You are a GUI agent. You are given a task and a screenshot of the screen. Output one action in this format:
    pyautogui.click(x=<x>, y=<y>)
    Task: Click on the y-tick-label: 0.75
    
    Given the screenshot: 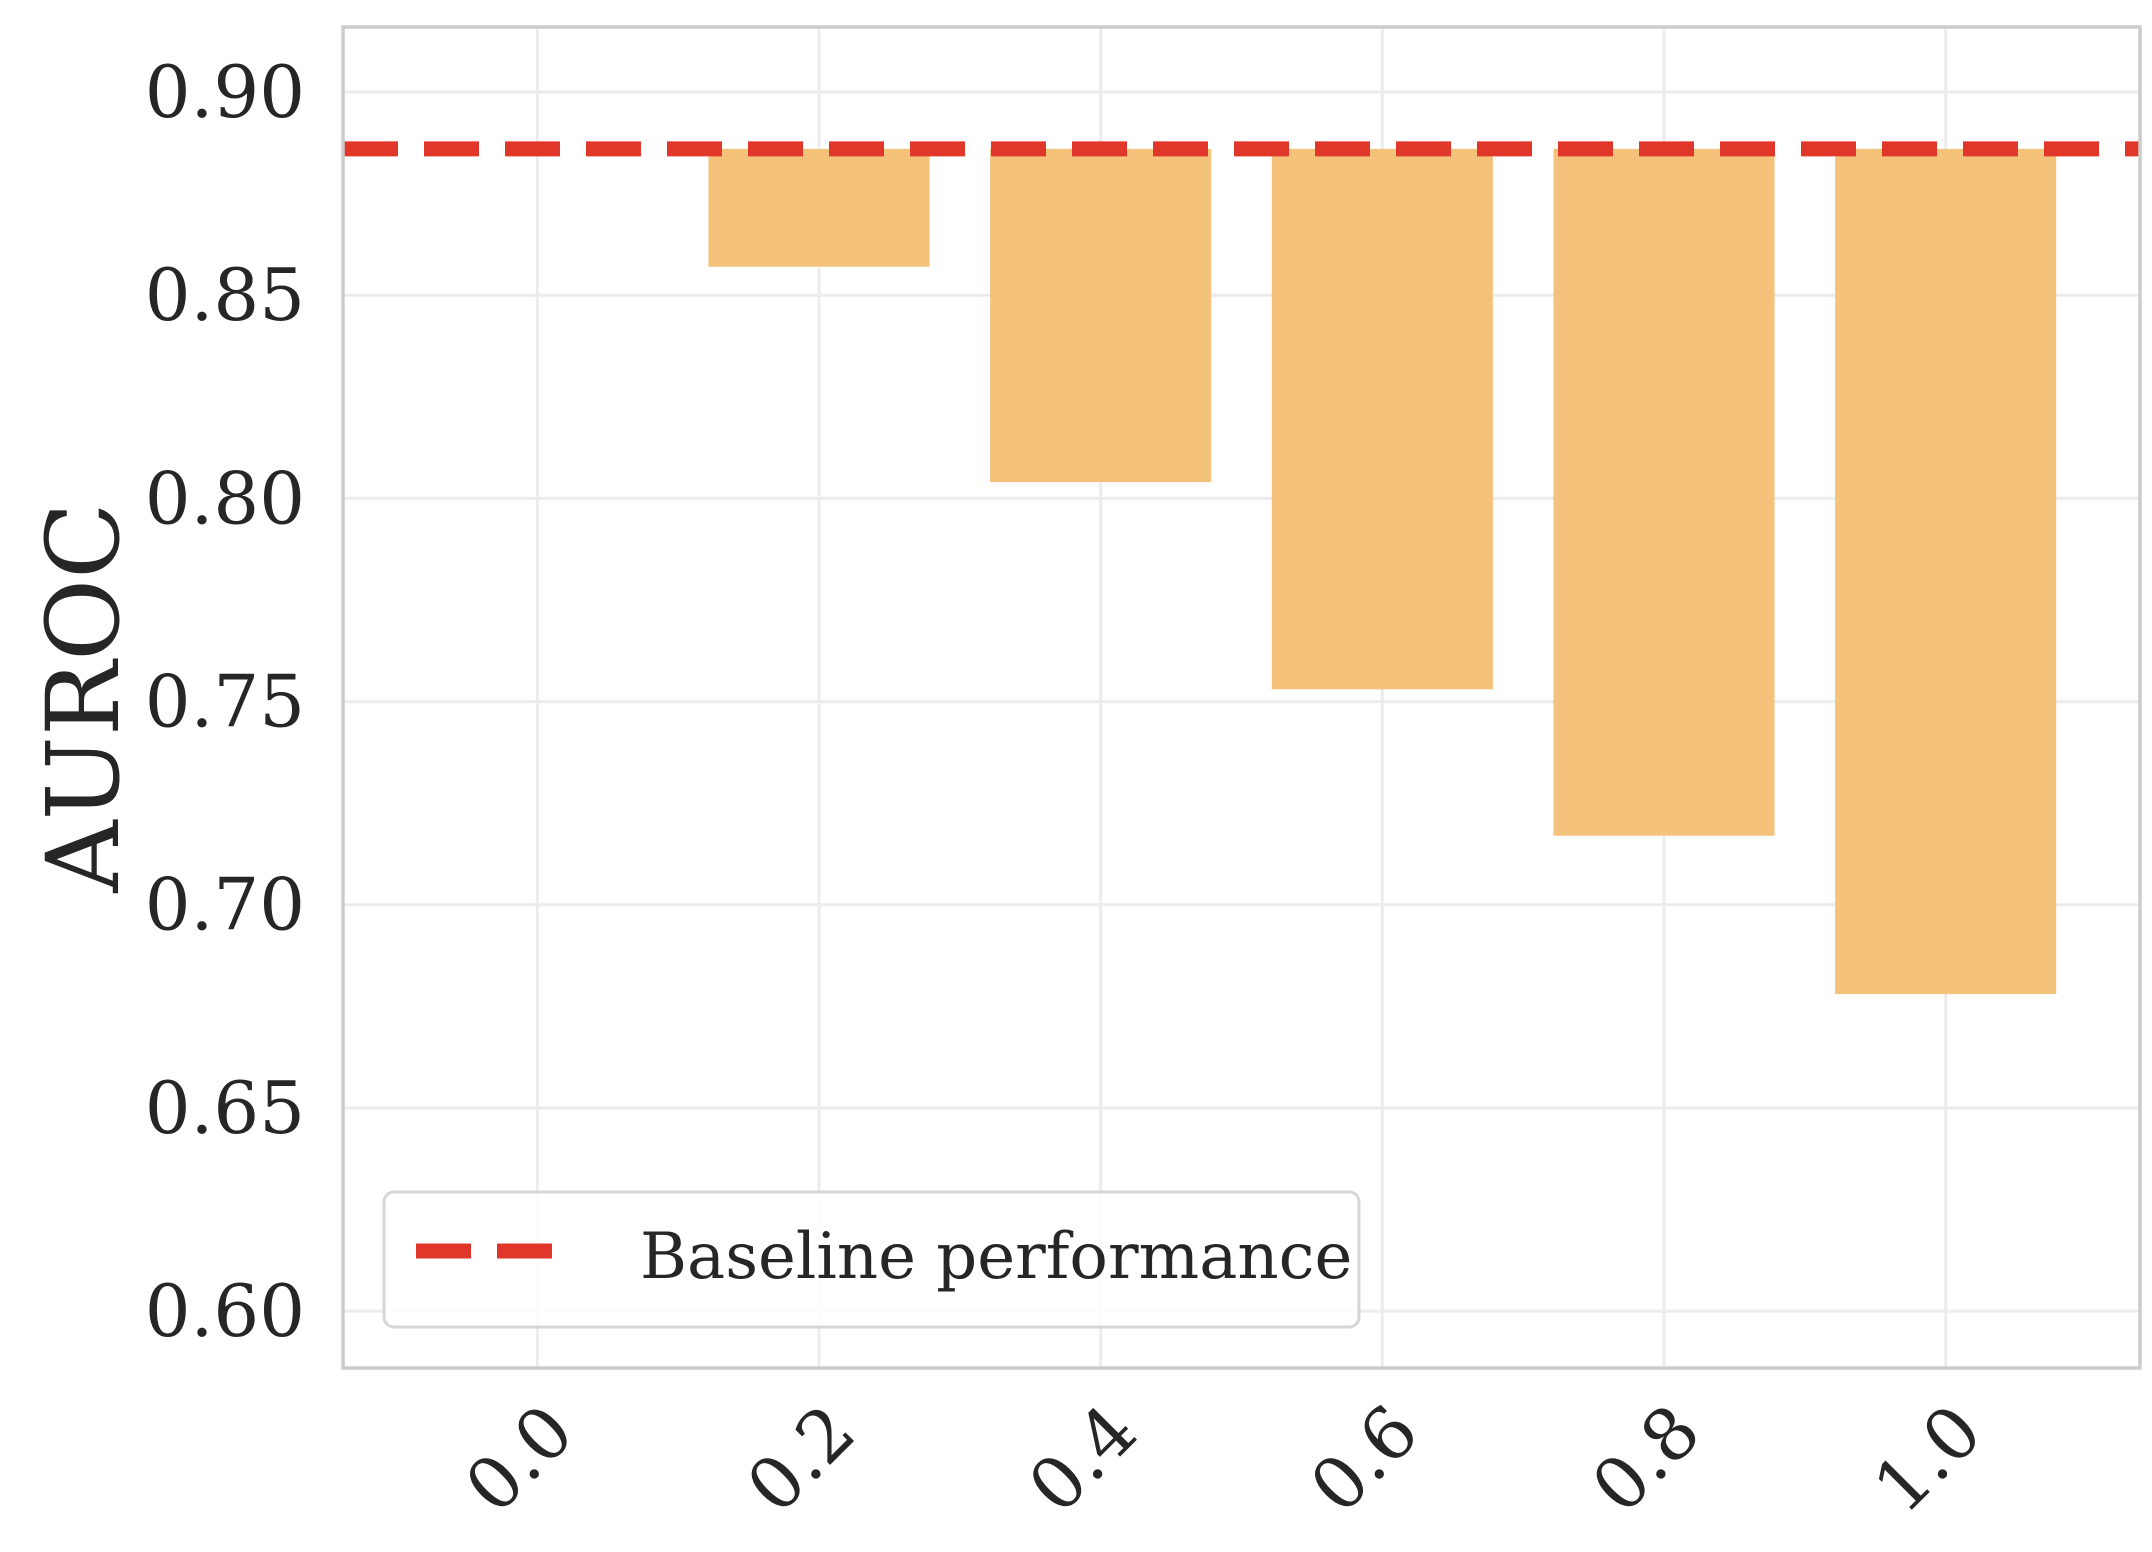 What is the action you would take?
    pyautogui.click(x=225, y=702)
    